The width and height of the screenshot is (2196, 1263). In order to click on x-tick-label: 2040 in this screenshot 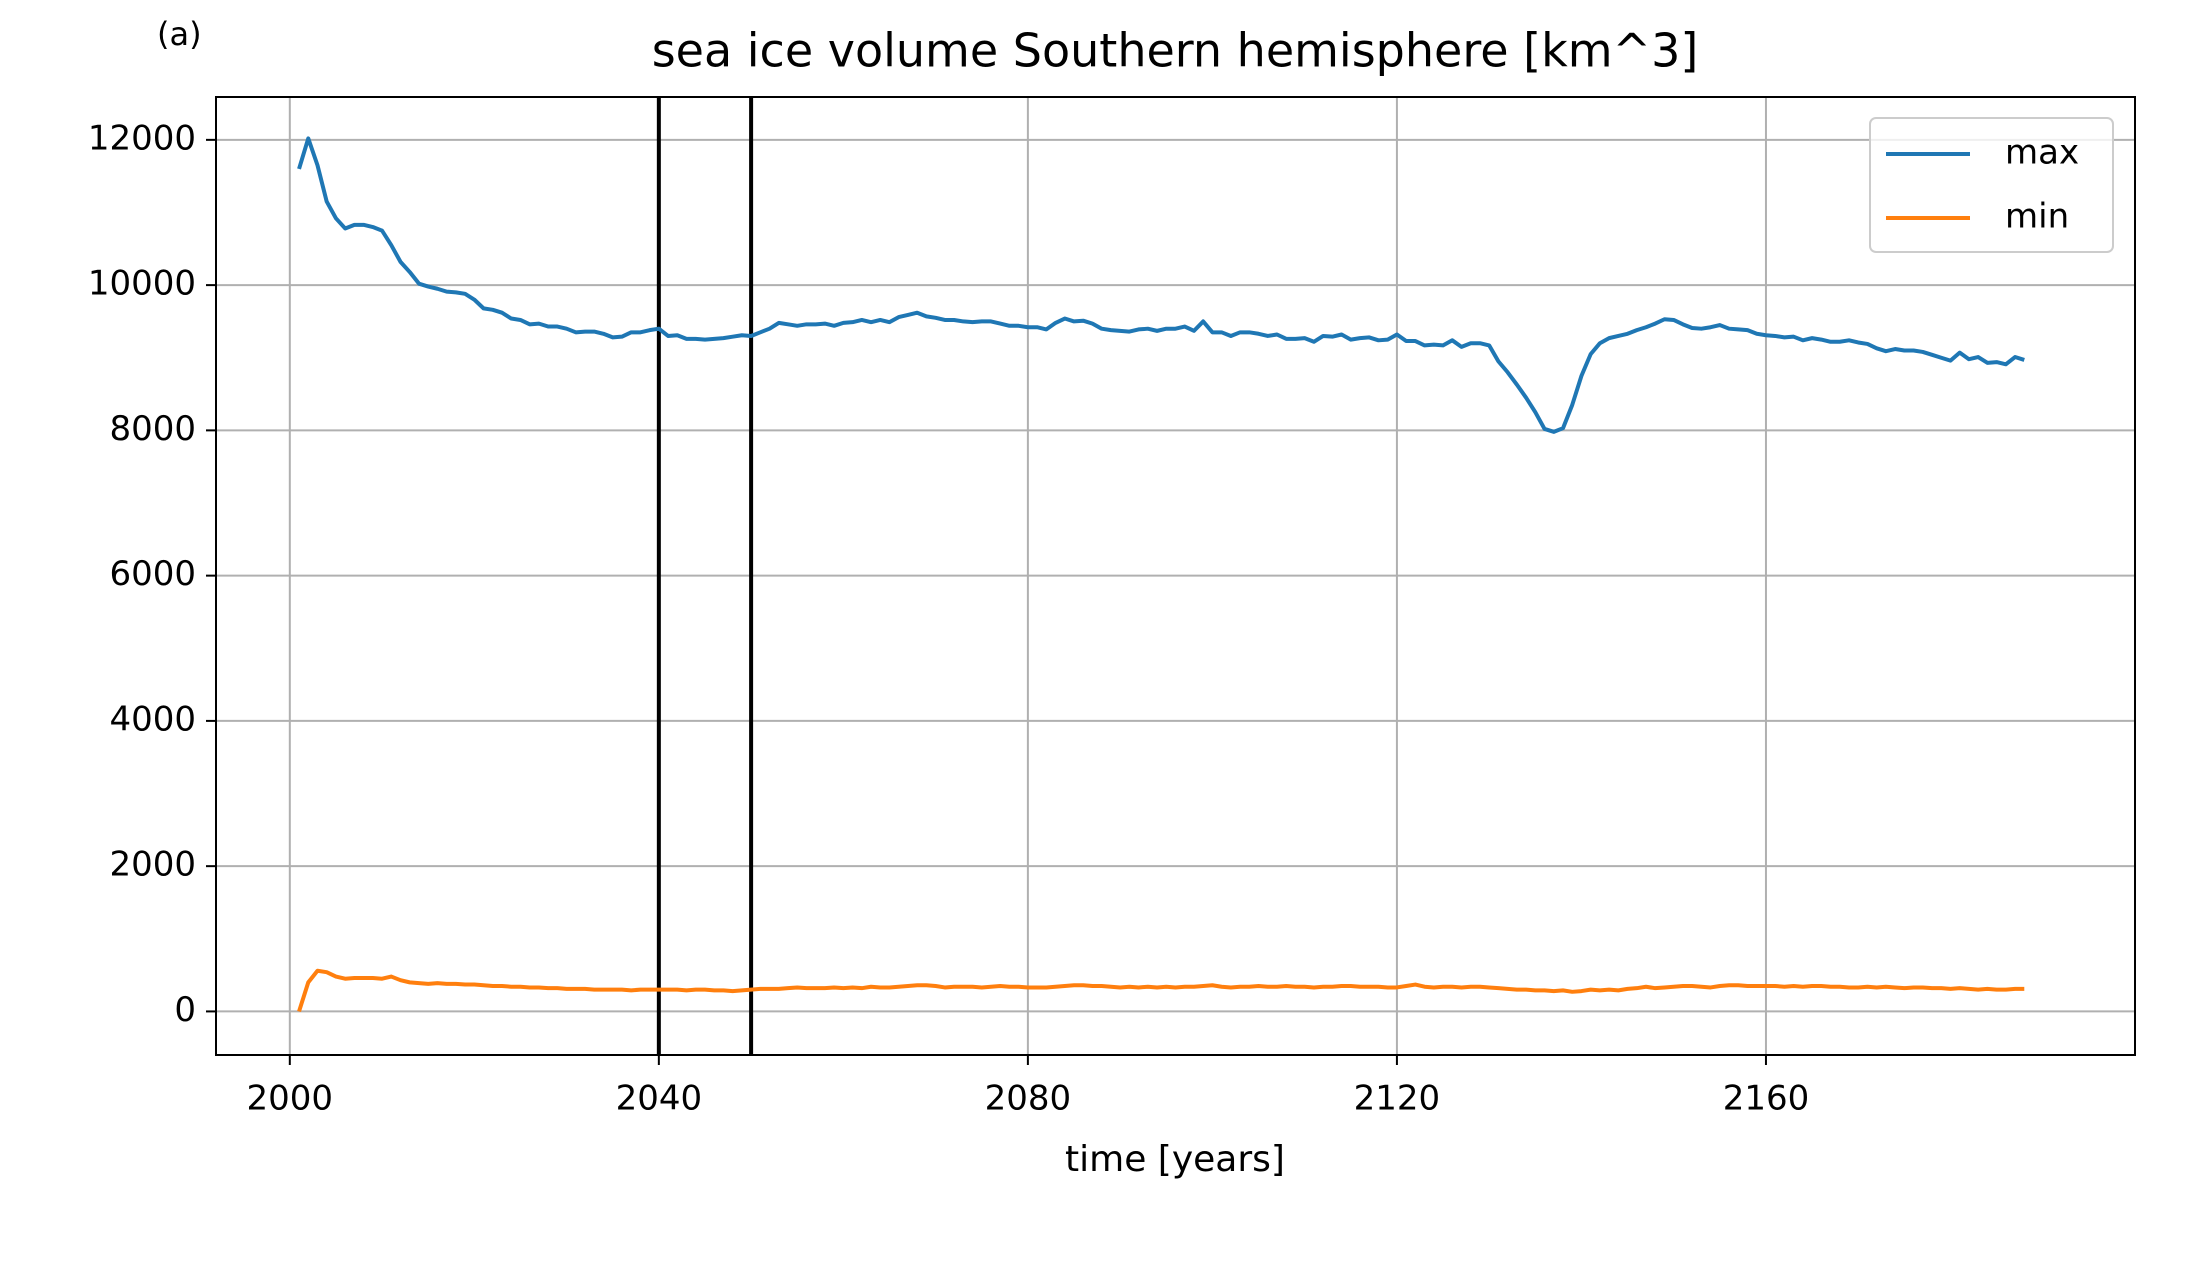, I will do `click(659, 1099)`.